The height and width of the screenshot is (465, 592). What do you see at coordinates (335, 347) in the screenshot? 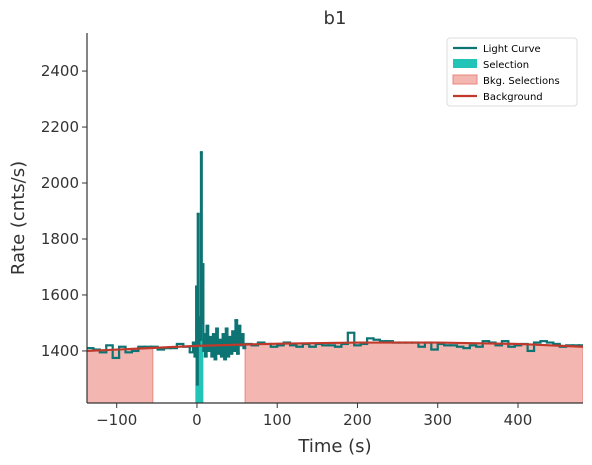
I see `background-line` at bounding box center [335, 347].